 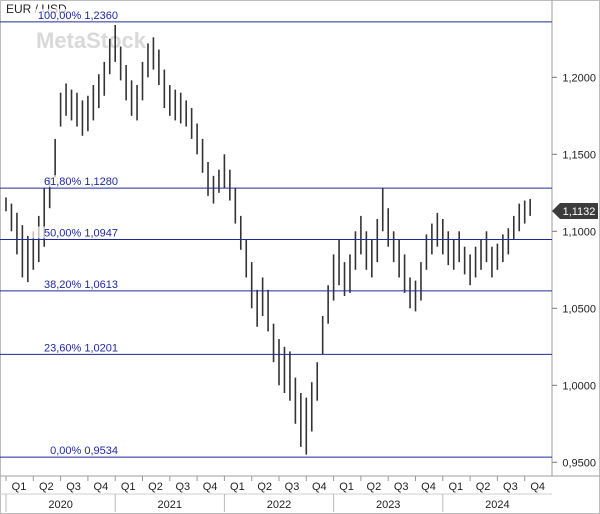 I want to click on y-tick-label: 1,1500, so click(x=579, y=155).